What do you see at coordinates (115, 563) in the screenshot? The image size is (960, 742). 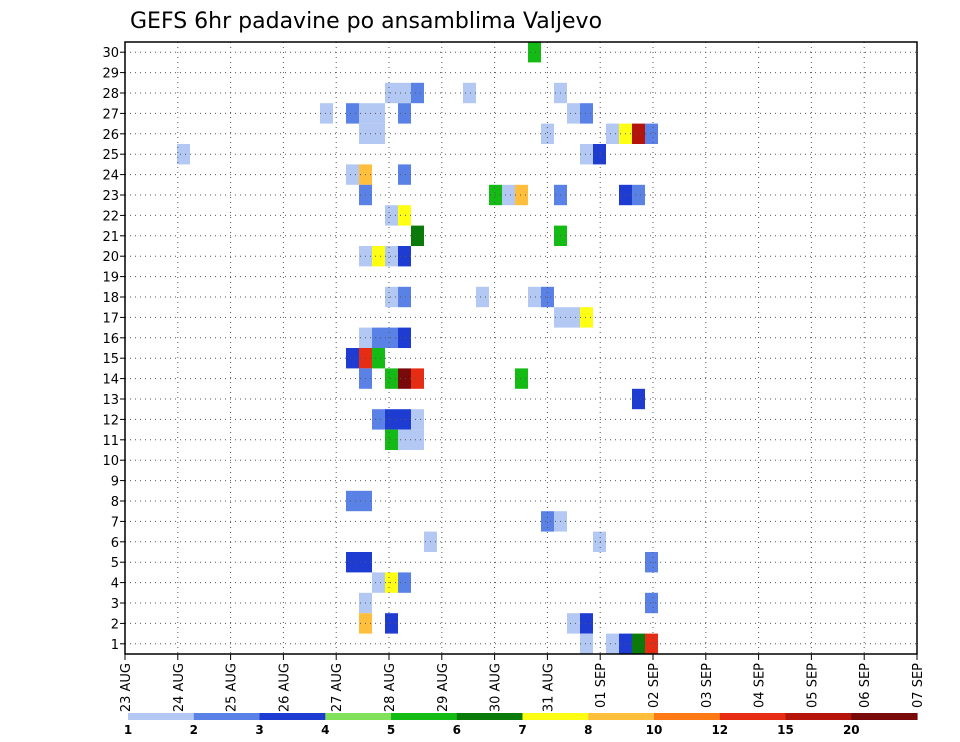 I see `y-tick-label: 5` at bounding box center [115, 563].